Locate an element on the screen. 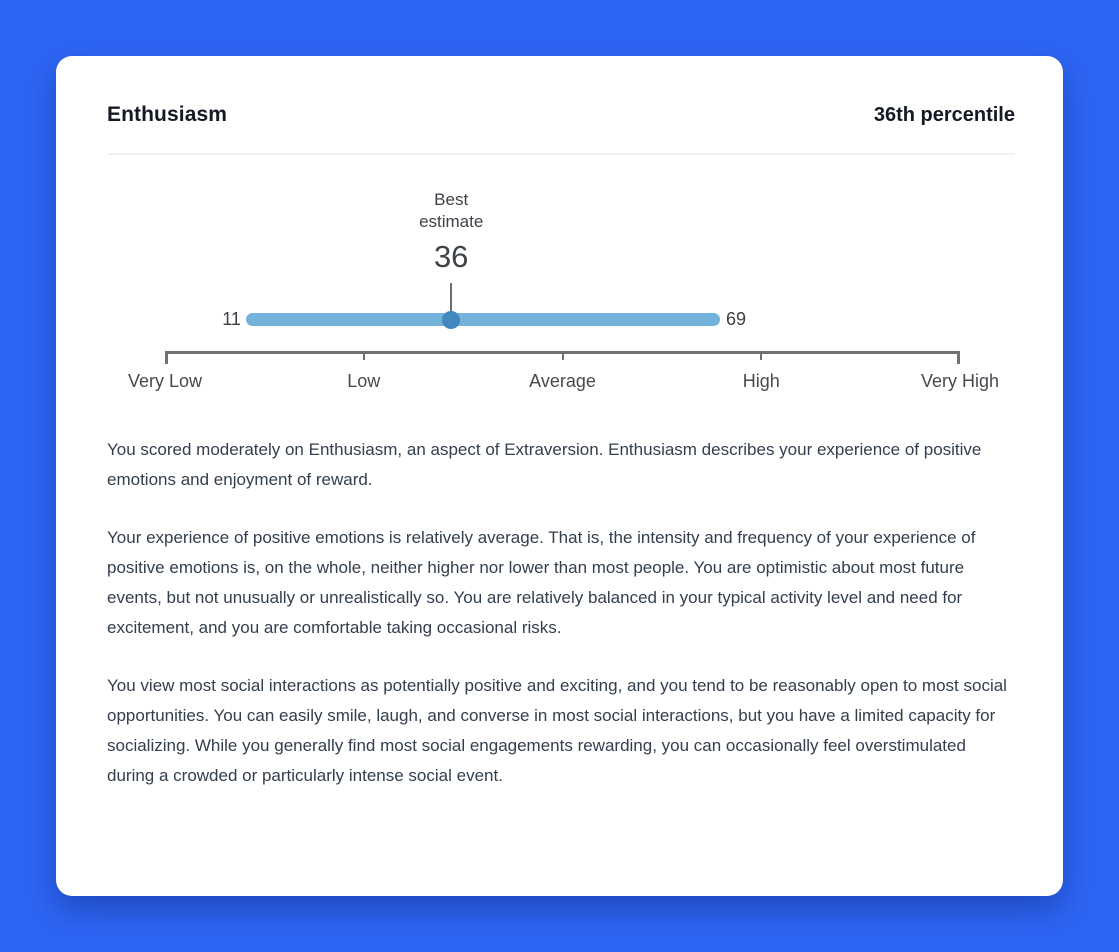 Image resolution: width=1119 pixels, height=952 pixels. axis-label-very-low: Very Low is located at coordinates (165, 381).